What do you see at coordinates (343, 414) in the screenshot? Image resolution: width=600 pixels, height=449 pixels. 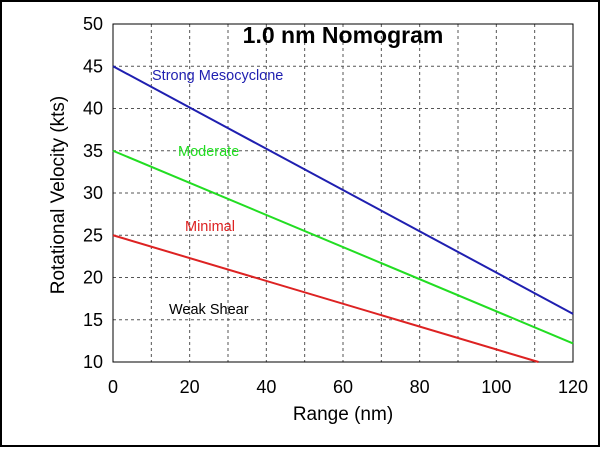 I see `x-axis-title: Range (nm)` at bounding box center [343, 414].